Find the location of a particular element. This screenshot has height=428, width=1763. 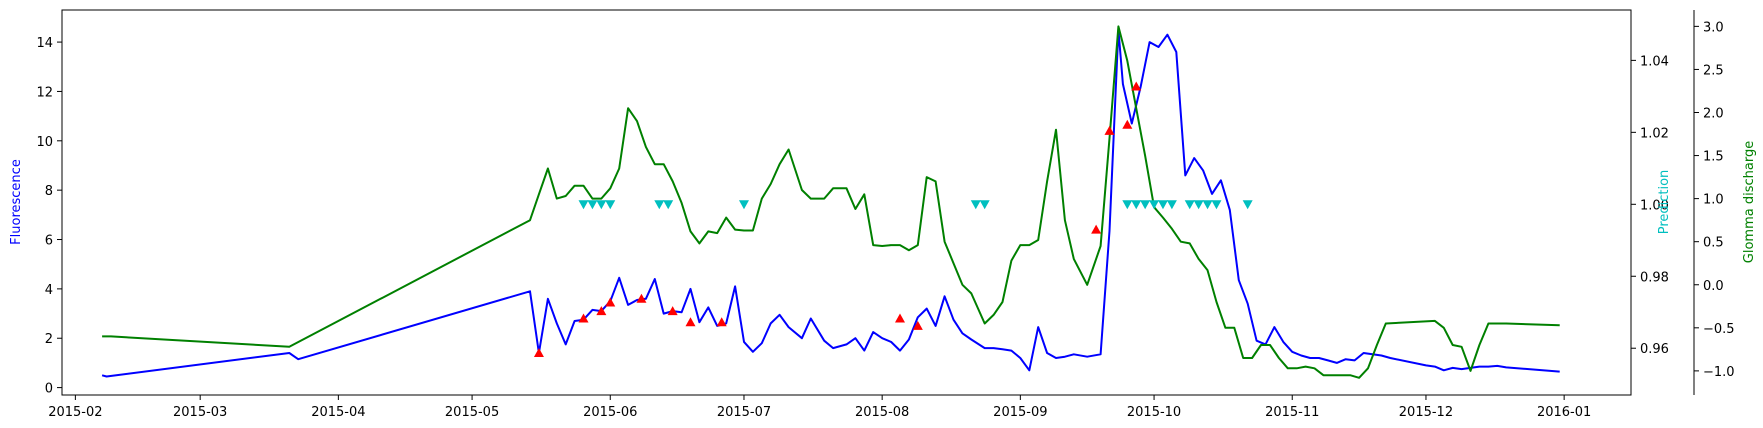

fluorescence-tick-label: 4 is located at coordinates (49, 290).